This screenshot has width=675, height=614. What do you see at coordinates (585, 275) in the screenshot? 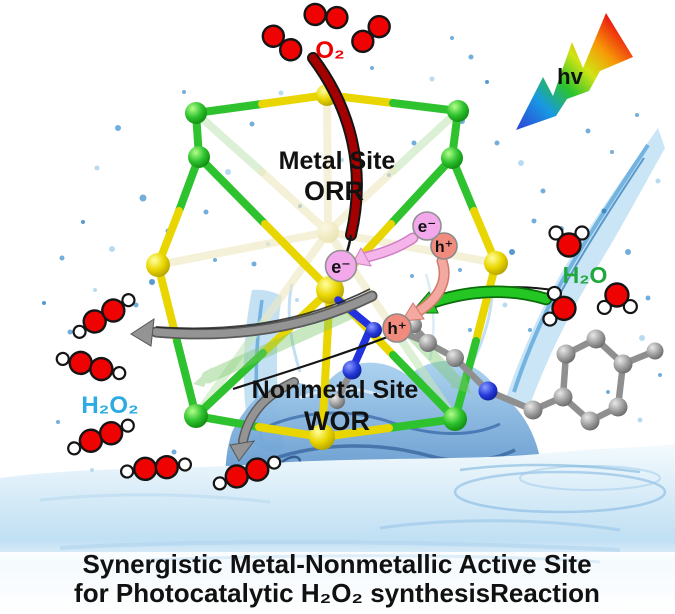
I see `h2o-label: H₂O` at bounding box center [585, 275].